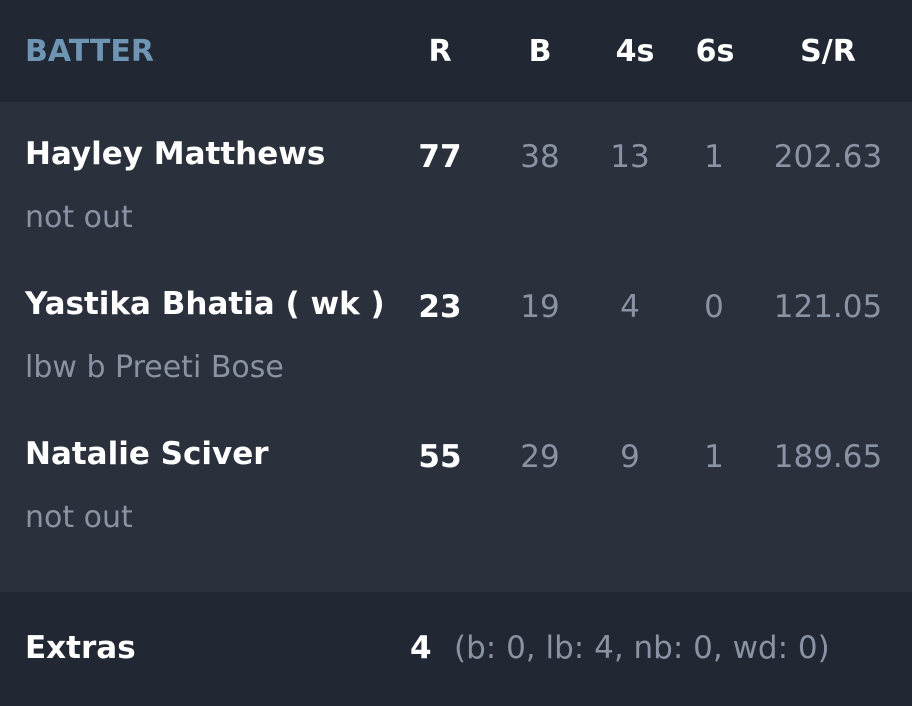  What do you see at coordinates (440, 51) in the screenshot?
I see `column-header-runs: R` at bounding box center [440, 51].